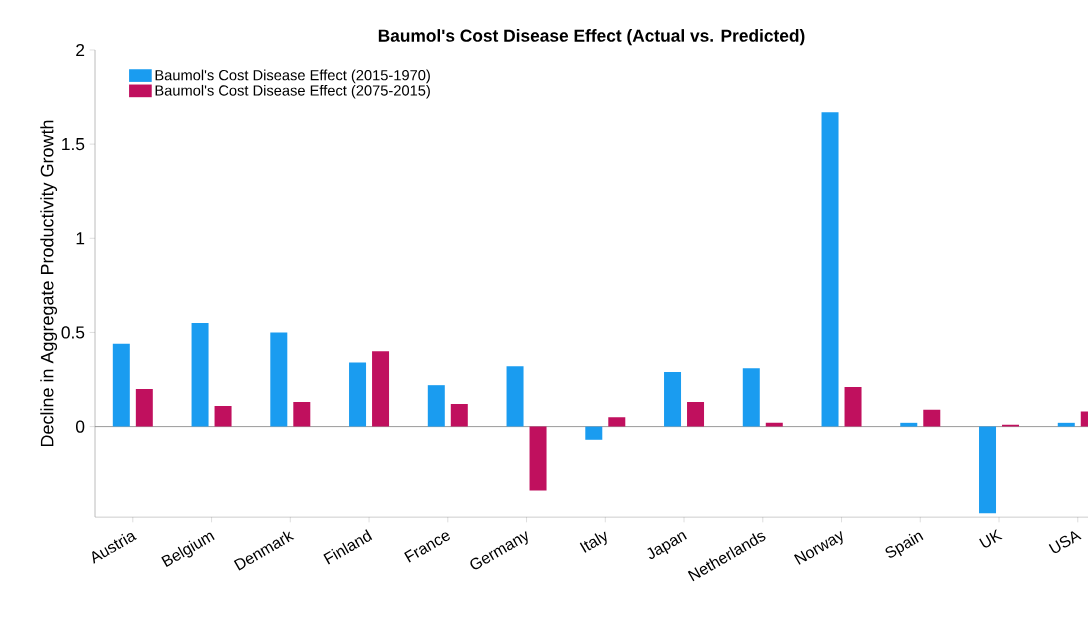 The height and width of the screenshot is (623, 1088). What do you see at coordinates (593, 542) in the screenshot?
I see `x-tick-label: Italy` at bounding box center [593, 542].